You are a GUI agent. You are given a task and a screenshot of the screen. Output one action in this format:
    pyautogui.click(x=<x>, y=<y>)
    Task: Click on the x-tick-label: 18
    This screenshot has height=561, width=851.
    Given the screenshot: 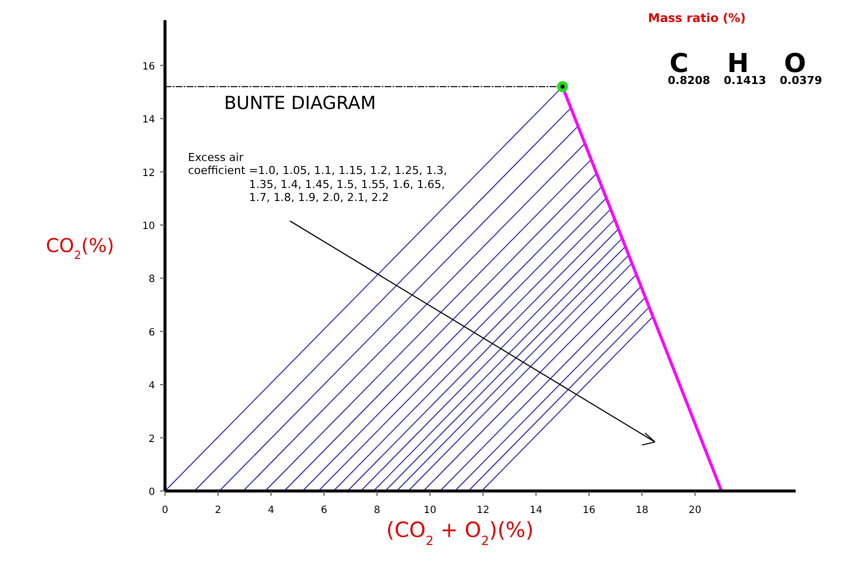 What is the action you would take?
    pyautogui.click(x=642, y=510)
    